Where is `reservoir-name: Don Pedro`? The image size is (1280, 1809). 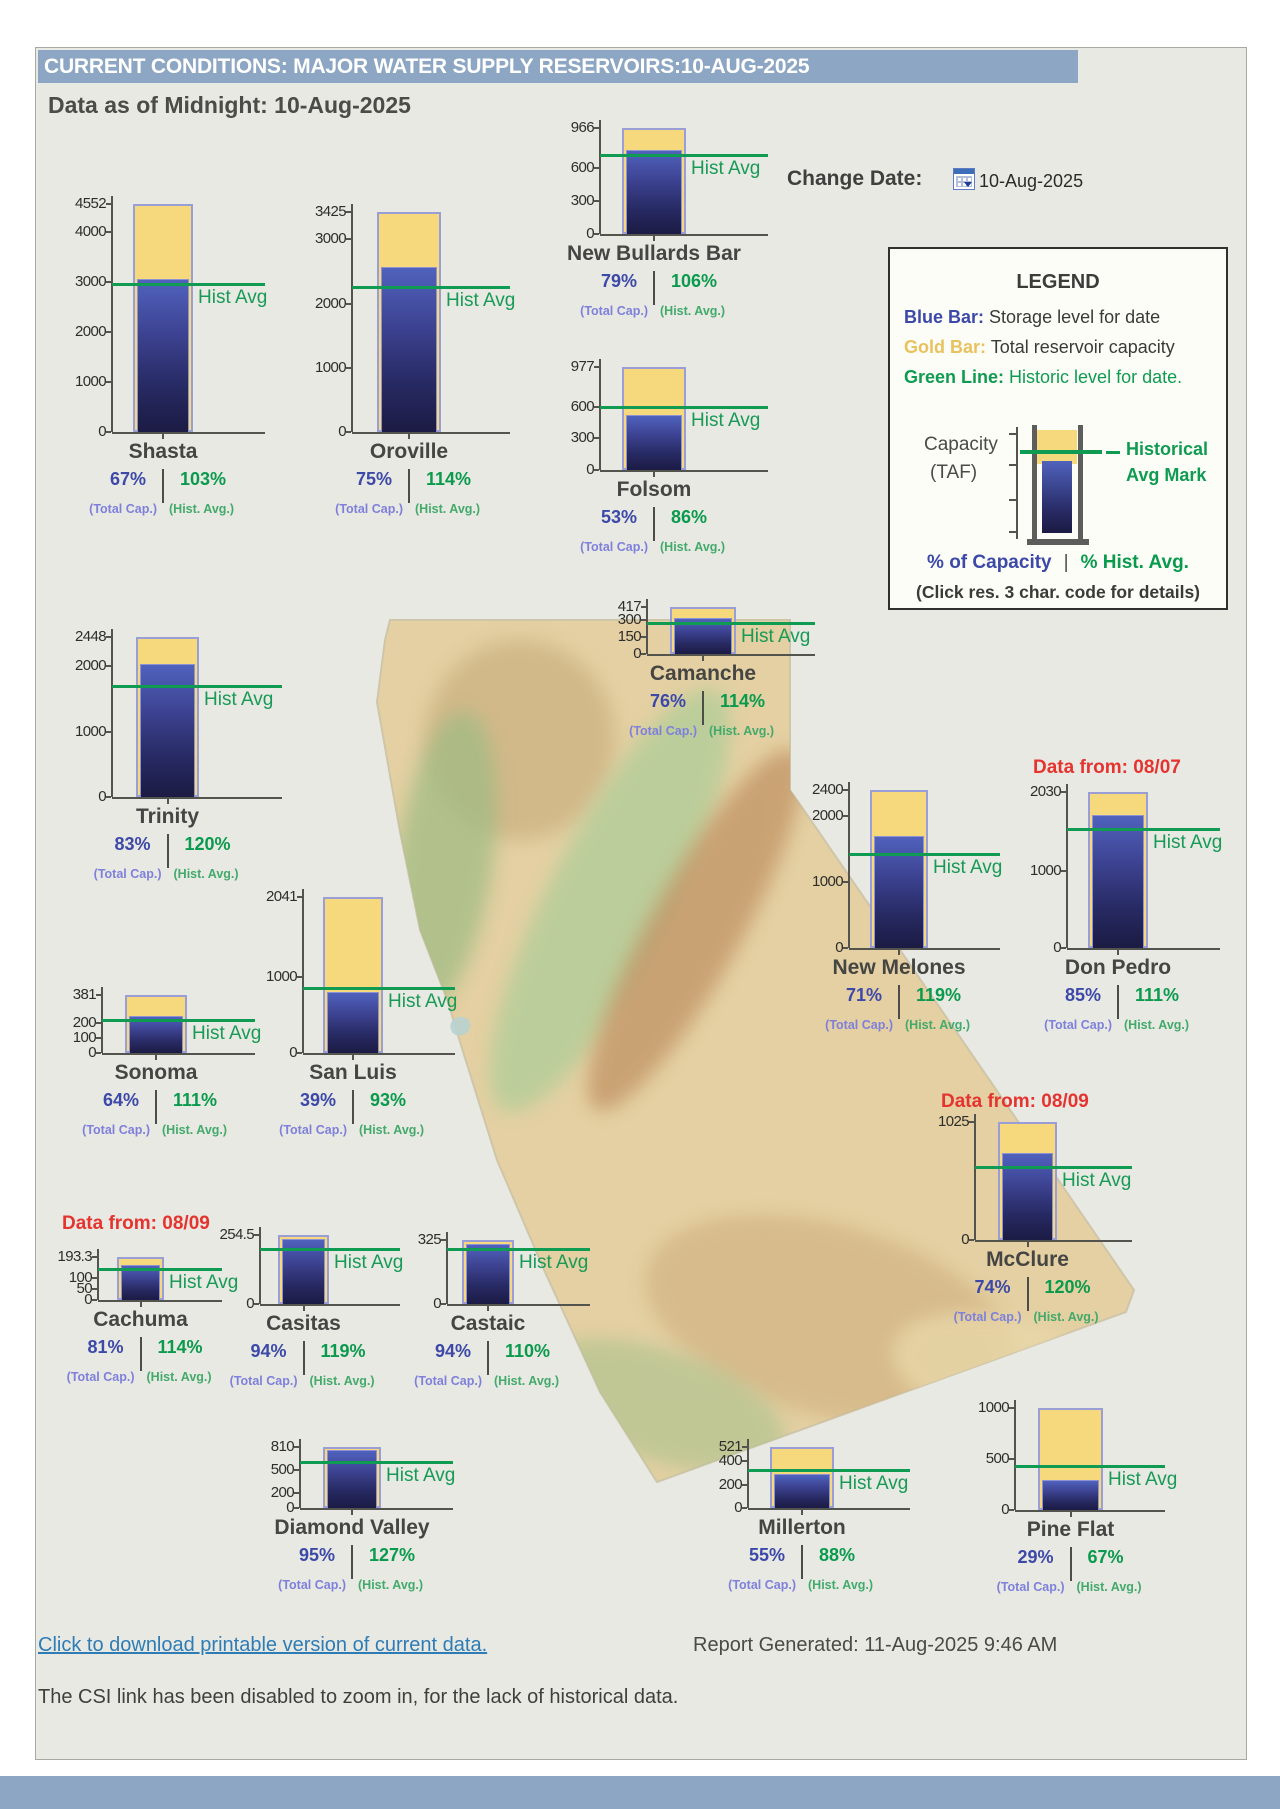 reservoir-name: Don Pedro is located at coordinates (1118, 967).